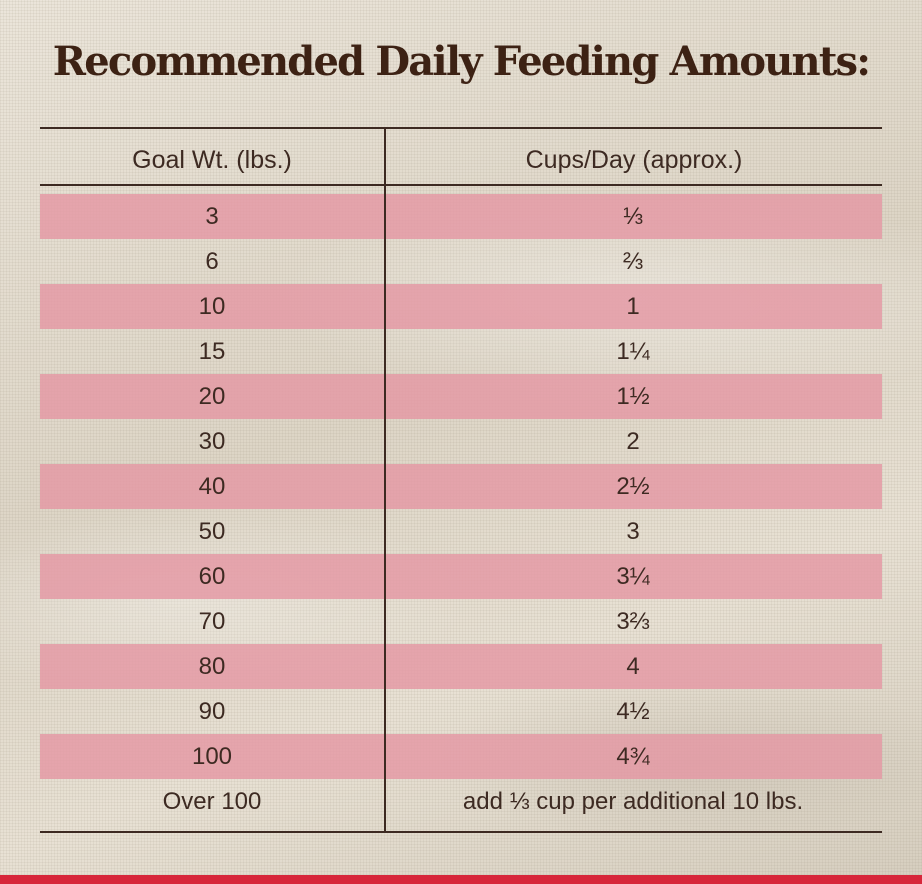 This screenshot has width=922, height=884. What do you see at coordinates (461, 441) in the screenshot?
I see `table-row: 30 2` at bounding box center [461, 441].